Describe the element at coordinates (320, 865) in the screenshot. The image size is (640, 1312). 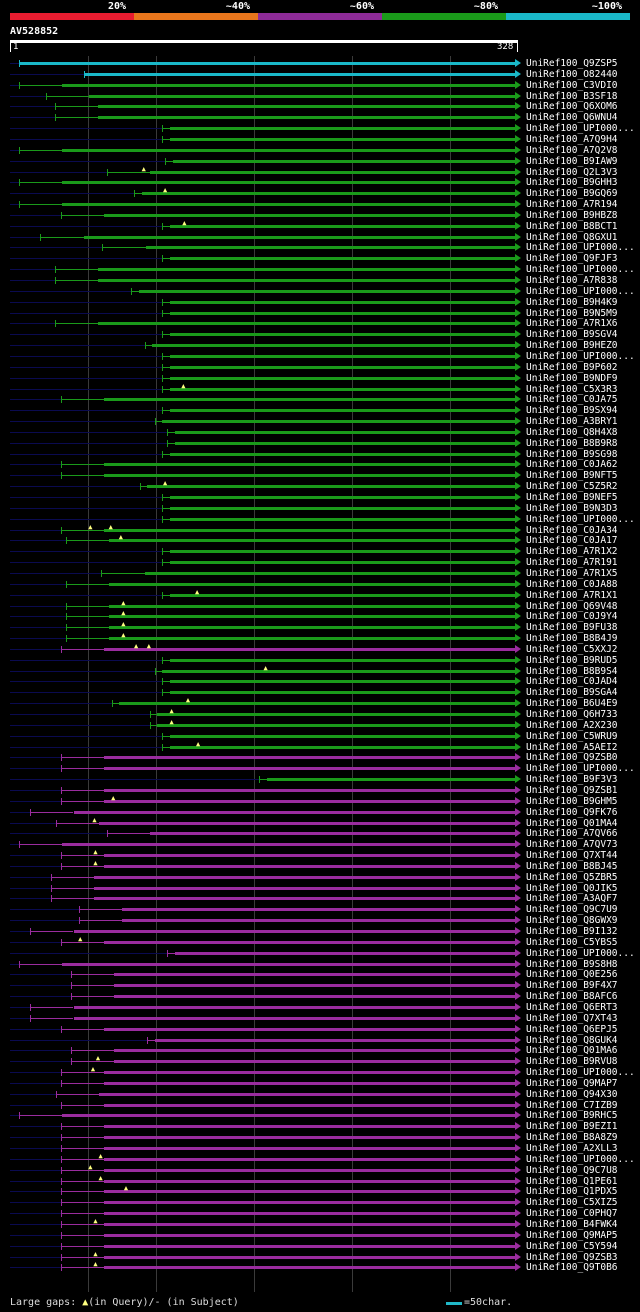
I see `hit-row: ▲ UniRef100_B8BJ45` at that location.